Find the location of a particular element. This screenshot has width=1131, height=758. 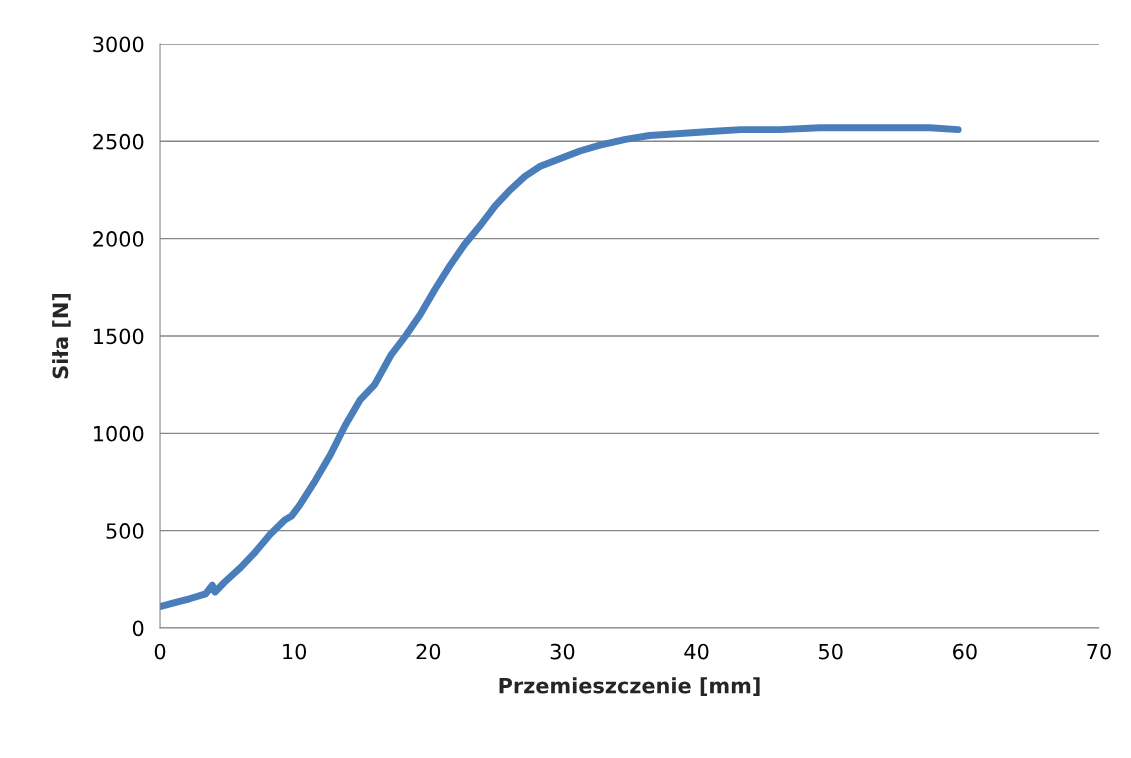

y-axis-title: Siła [N] is located at coordinates (61, 336).